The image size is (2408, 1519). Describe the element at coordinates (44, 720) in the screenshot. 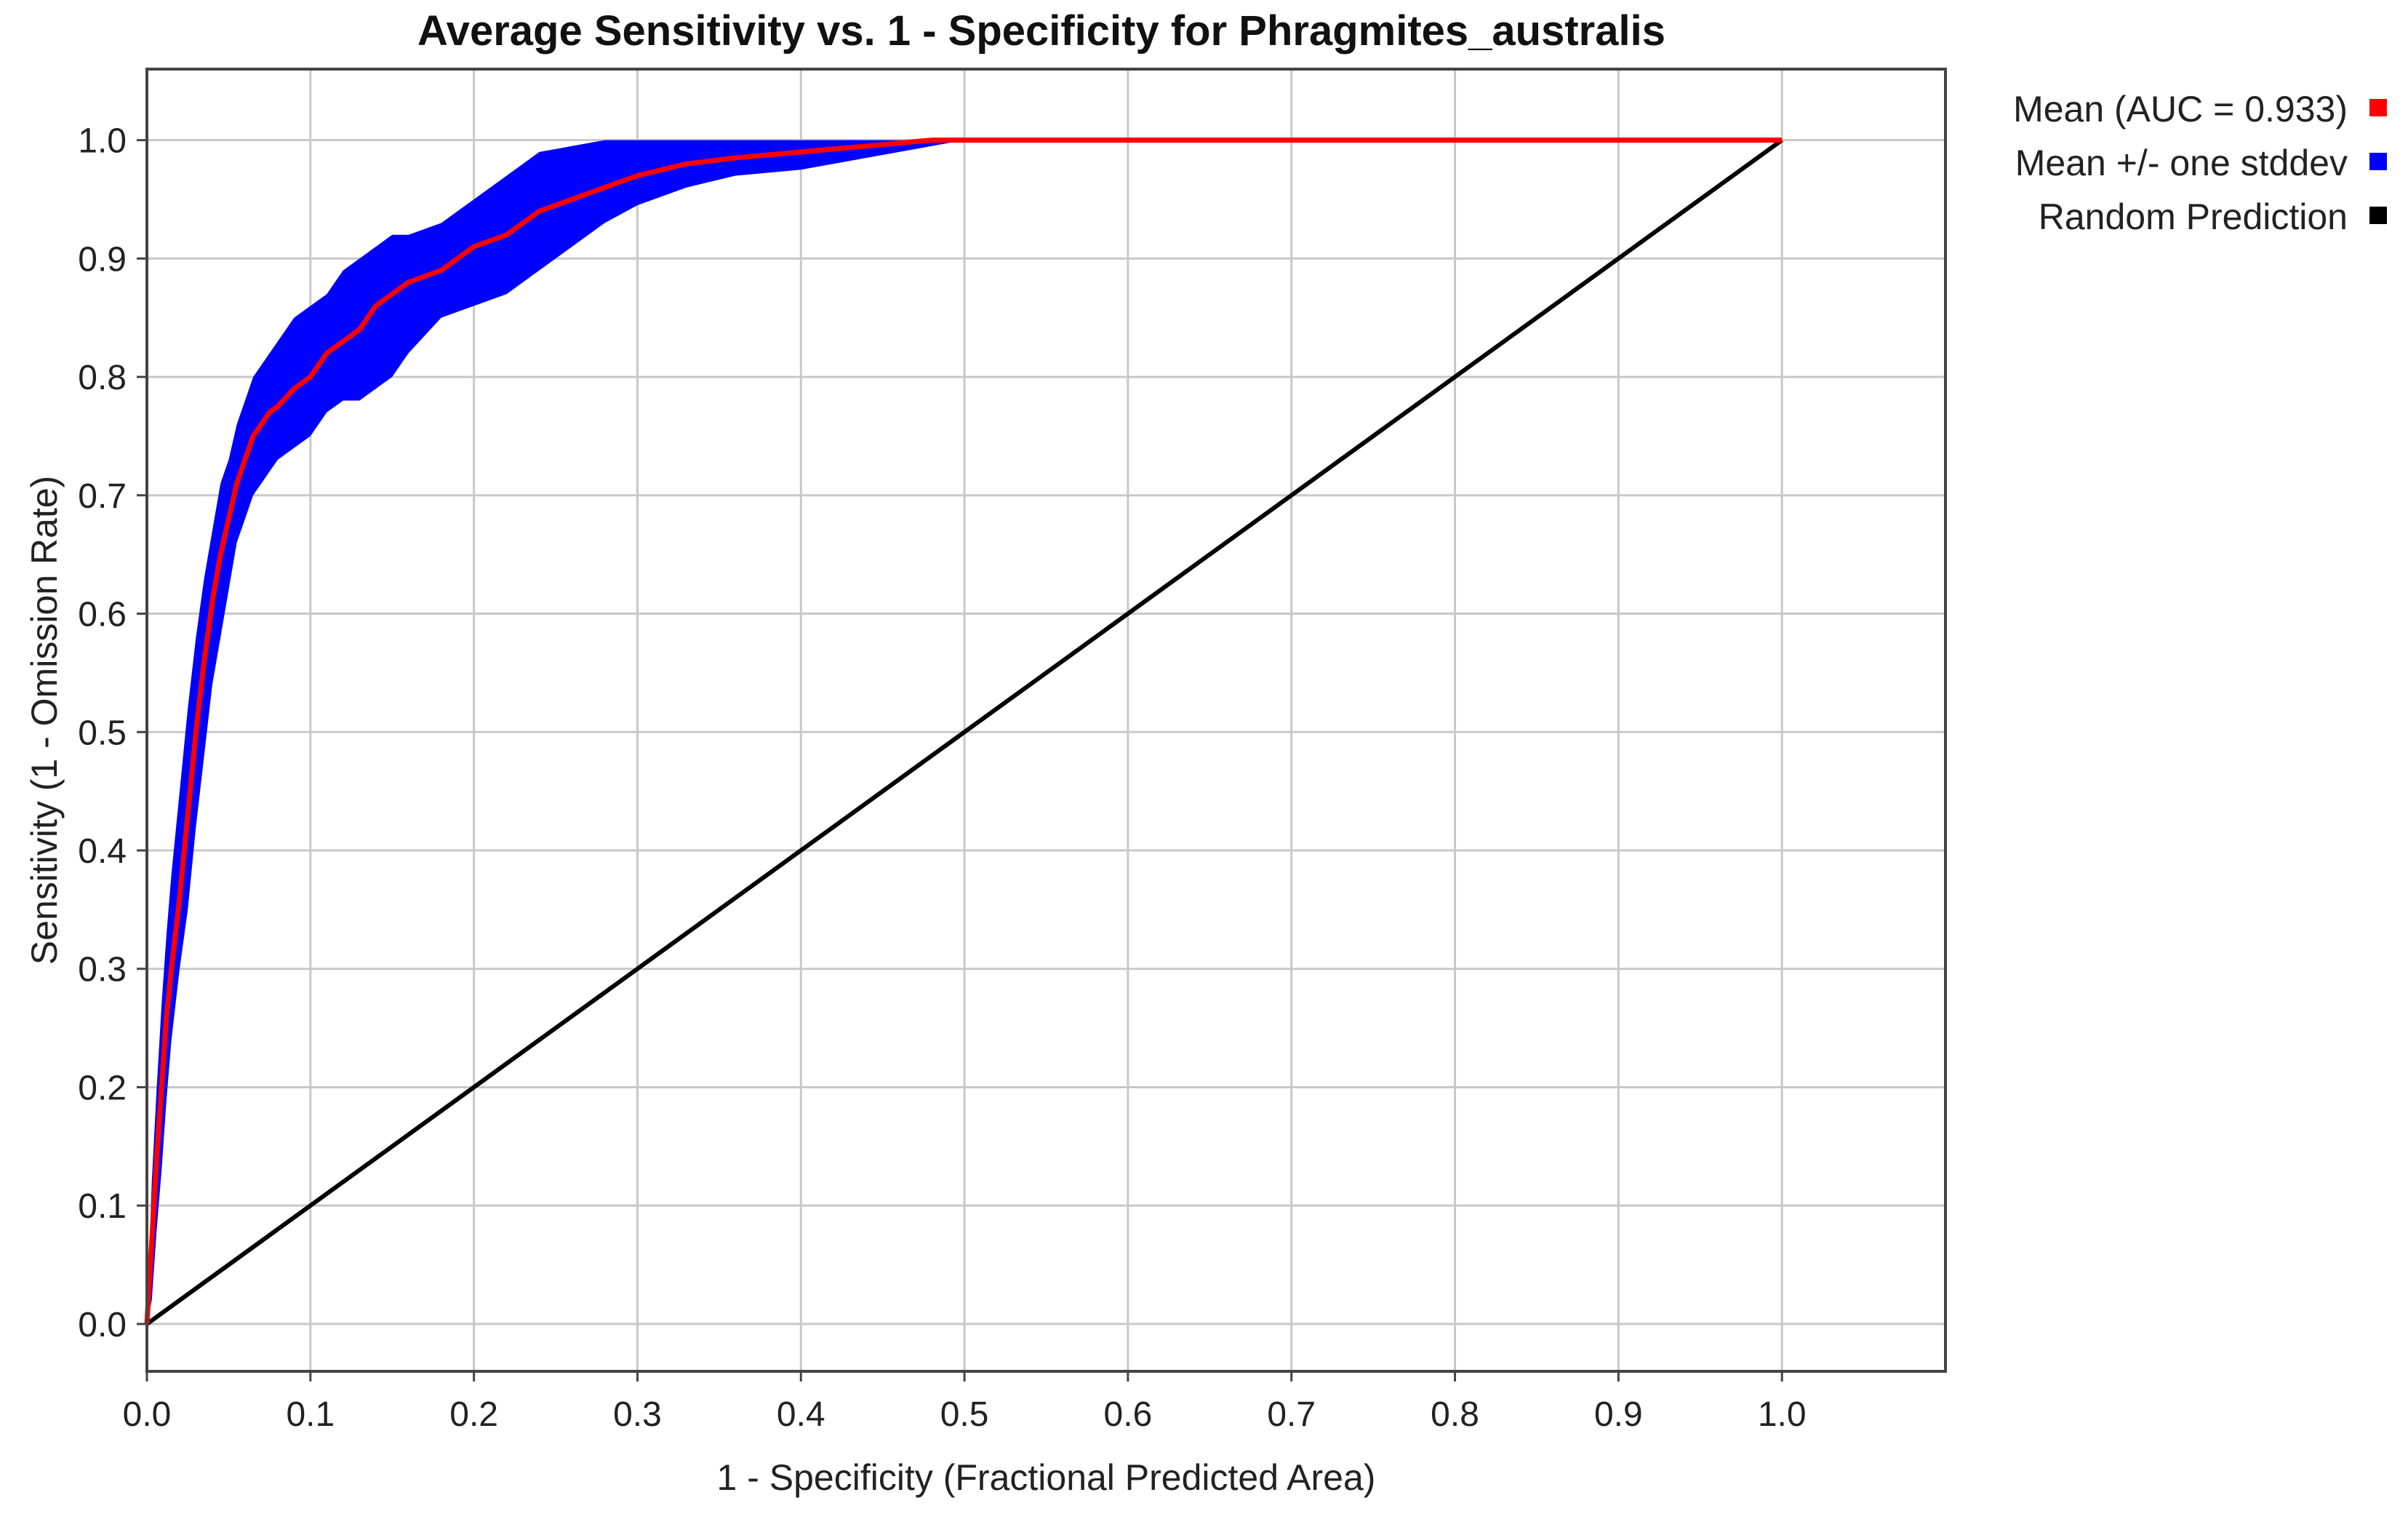

I see `y-axis-label: Sensitivity (1 - Omission Rate)` at that location.